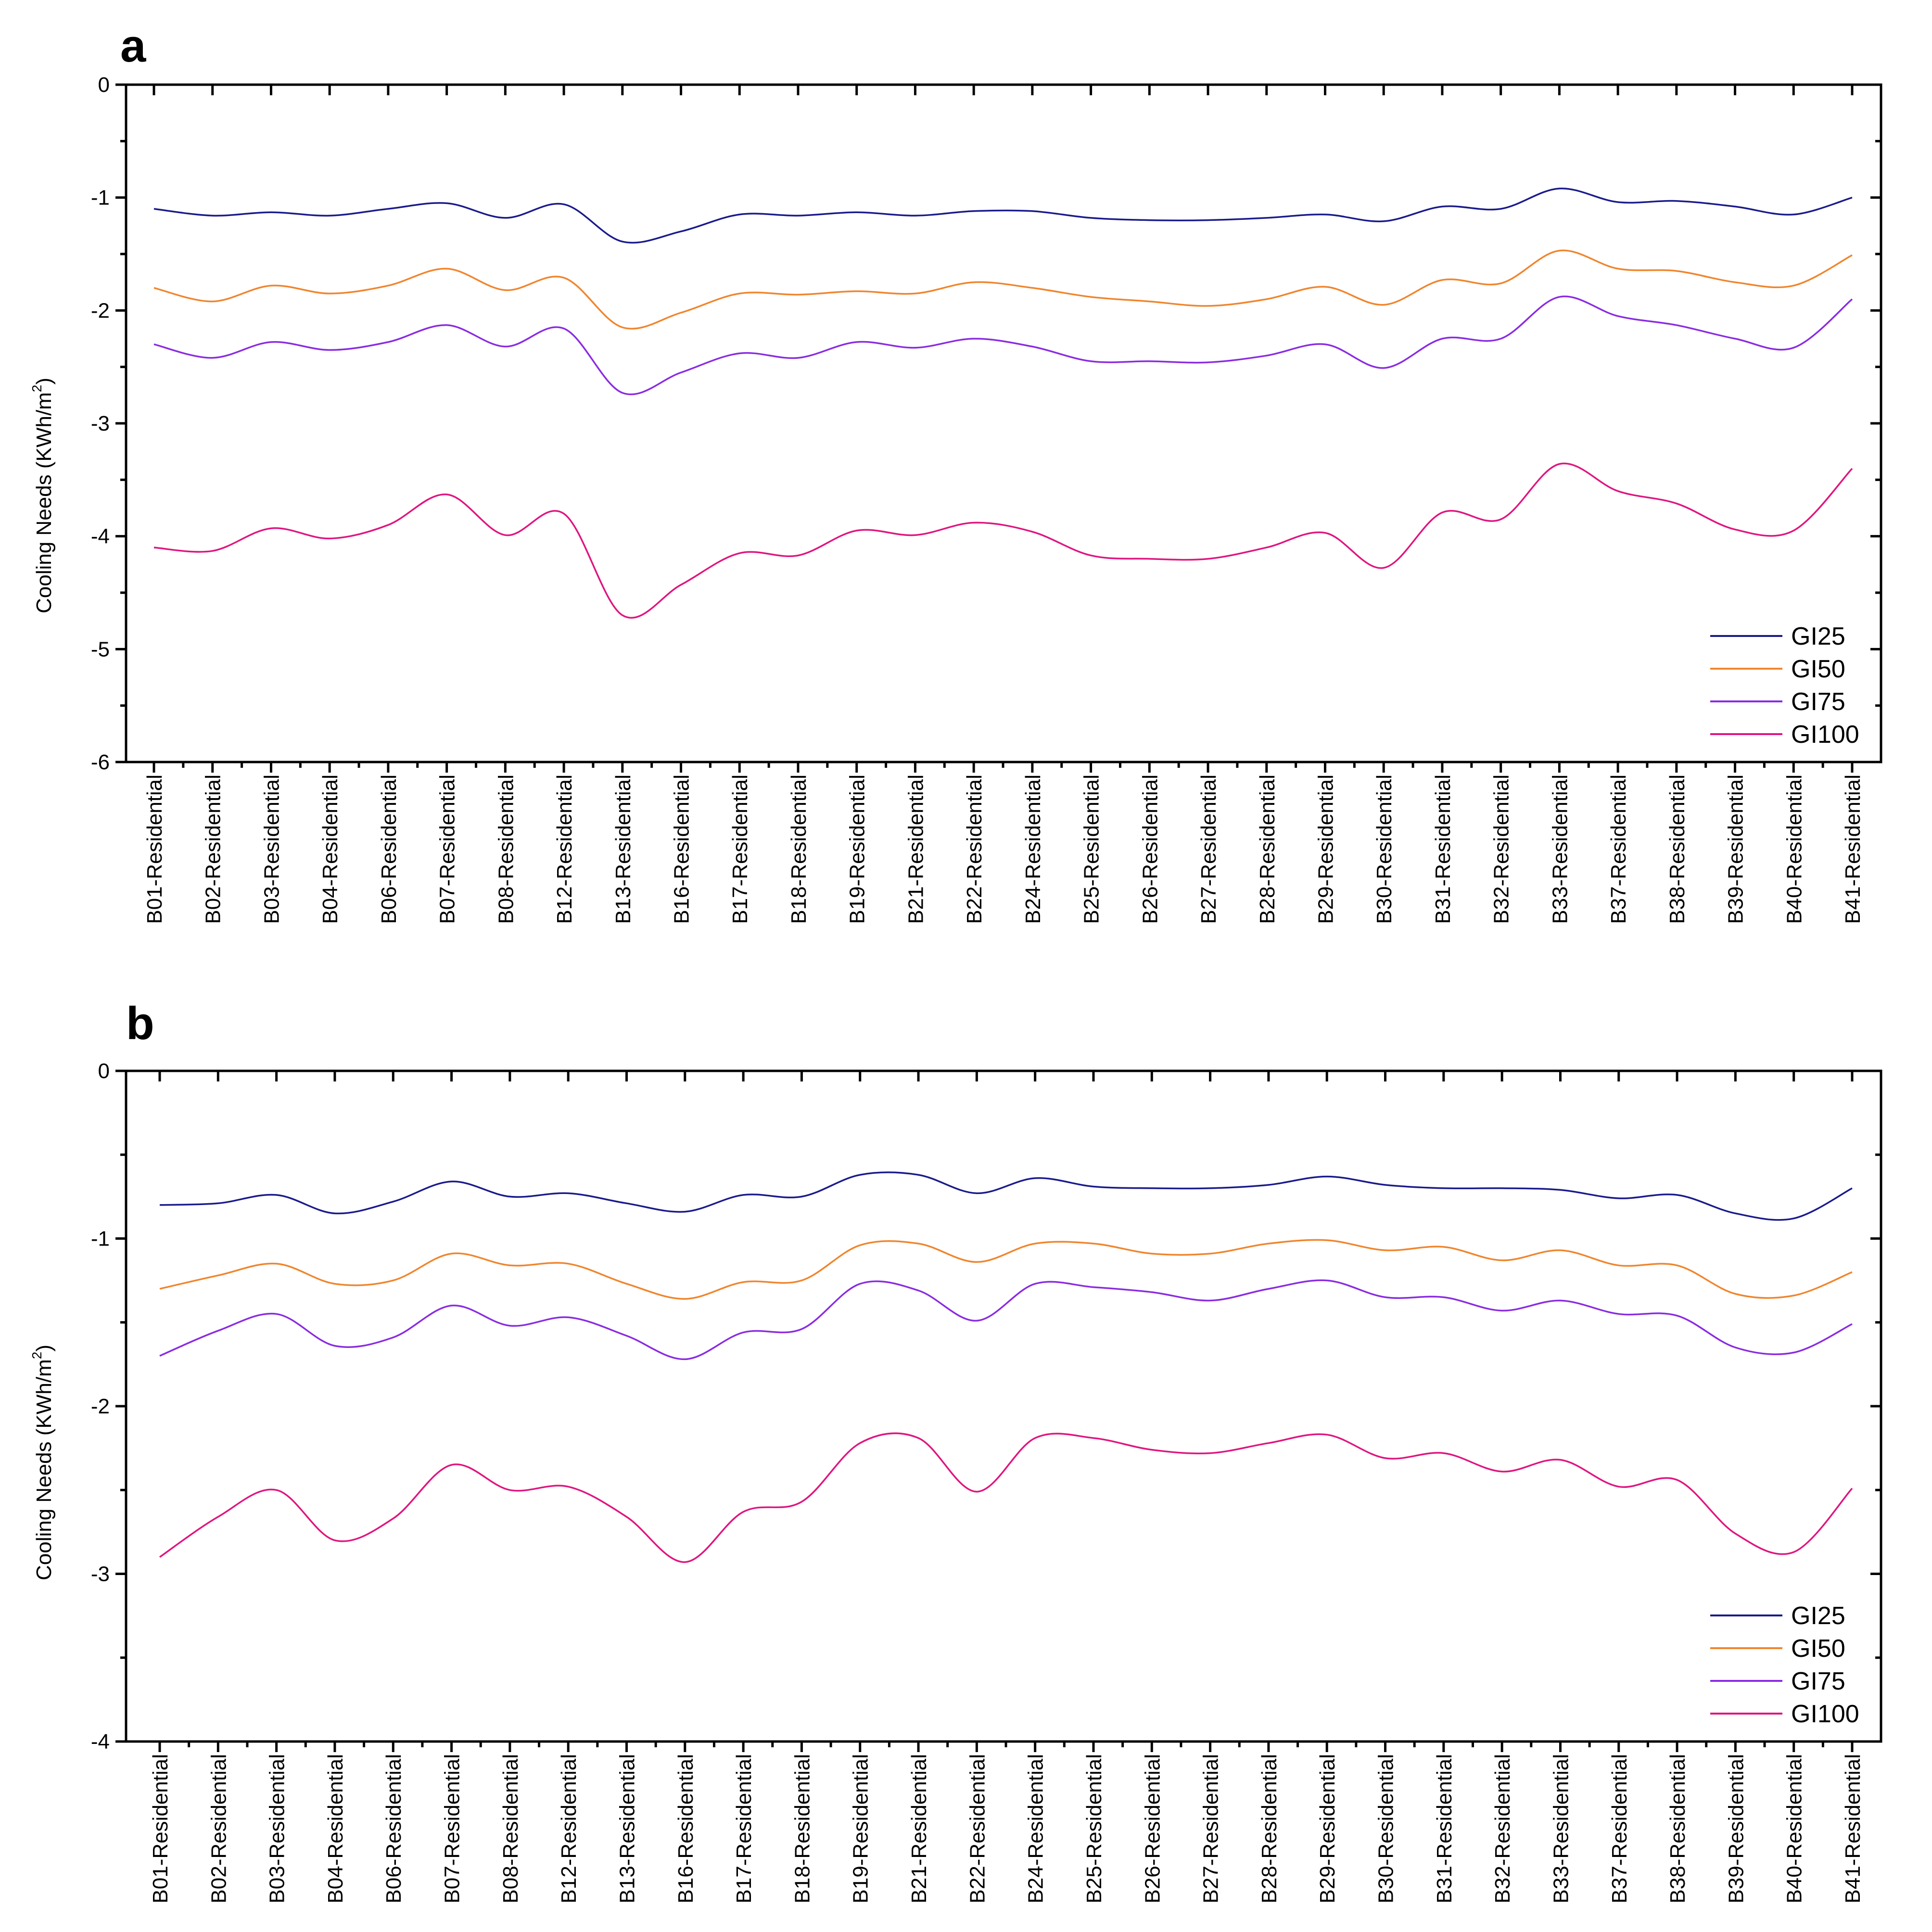  What do you see at coordinates (1501, 849) in the screenshot?
I see `panel-a-x-tick-label: B32-Residential` at bounding box center [1501, 849].